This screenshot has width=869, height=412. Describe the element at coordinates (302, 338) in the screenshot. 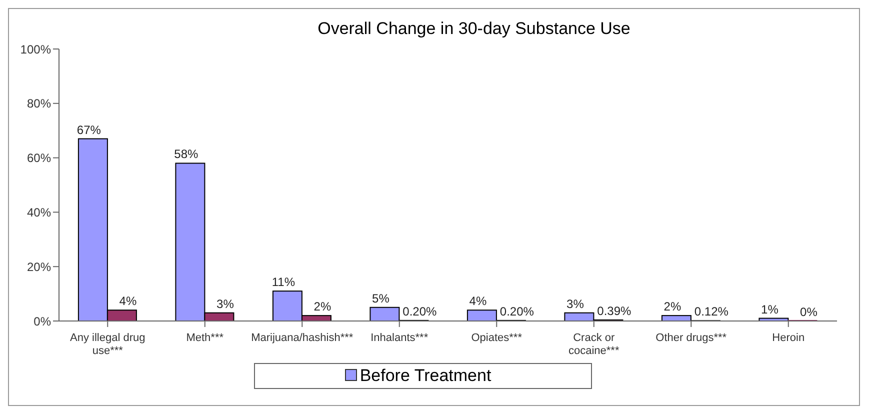

I see `x-tick-label: Marijuana/hashish***` at that location.